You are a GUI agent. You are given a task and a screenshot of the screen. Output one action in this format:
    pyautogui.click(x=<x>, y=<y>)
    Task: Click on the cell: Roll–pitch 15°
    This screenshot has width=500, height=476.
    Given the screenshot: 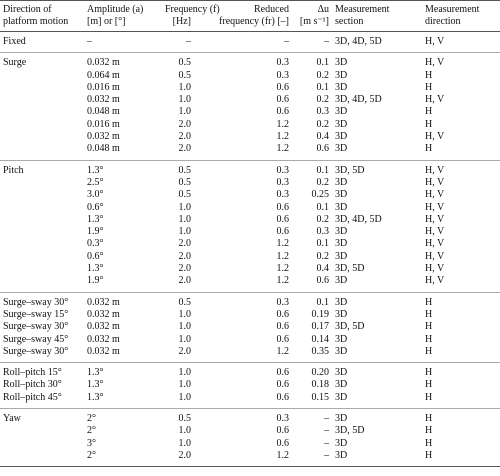 What is the action you would take?
    pyautogui.click(x=42, y=371)
    